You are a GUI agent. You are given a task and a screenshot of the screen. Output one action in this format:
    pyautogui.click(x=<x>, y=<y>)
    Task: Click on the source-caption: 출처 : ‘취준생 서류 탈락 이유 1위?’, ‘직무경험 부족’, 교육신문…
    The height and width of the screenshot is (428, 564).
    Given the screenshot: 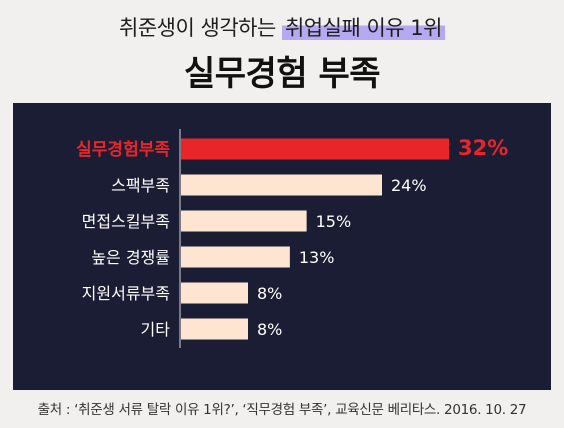 What is the action you would take?
    pyautogui.click(x=282, y=410)
    